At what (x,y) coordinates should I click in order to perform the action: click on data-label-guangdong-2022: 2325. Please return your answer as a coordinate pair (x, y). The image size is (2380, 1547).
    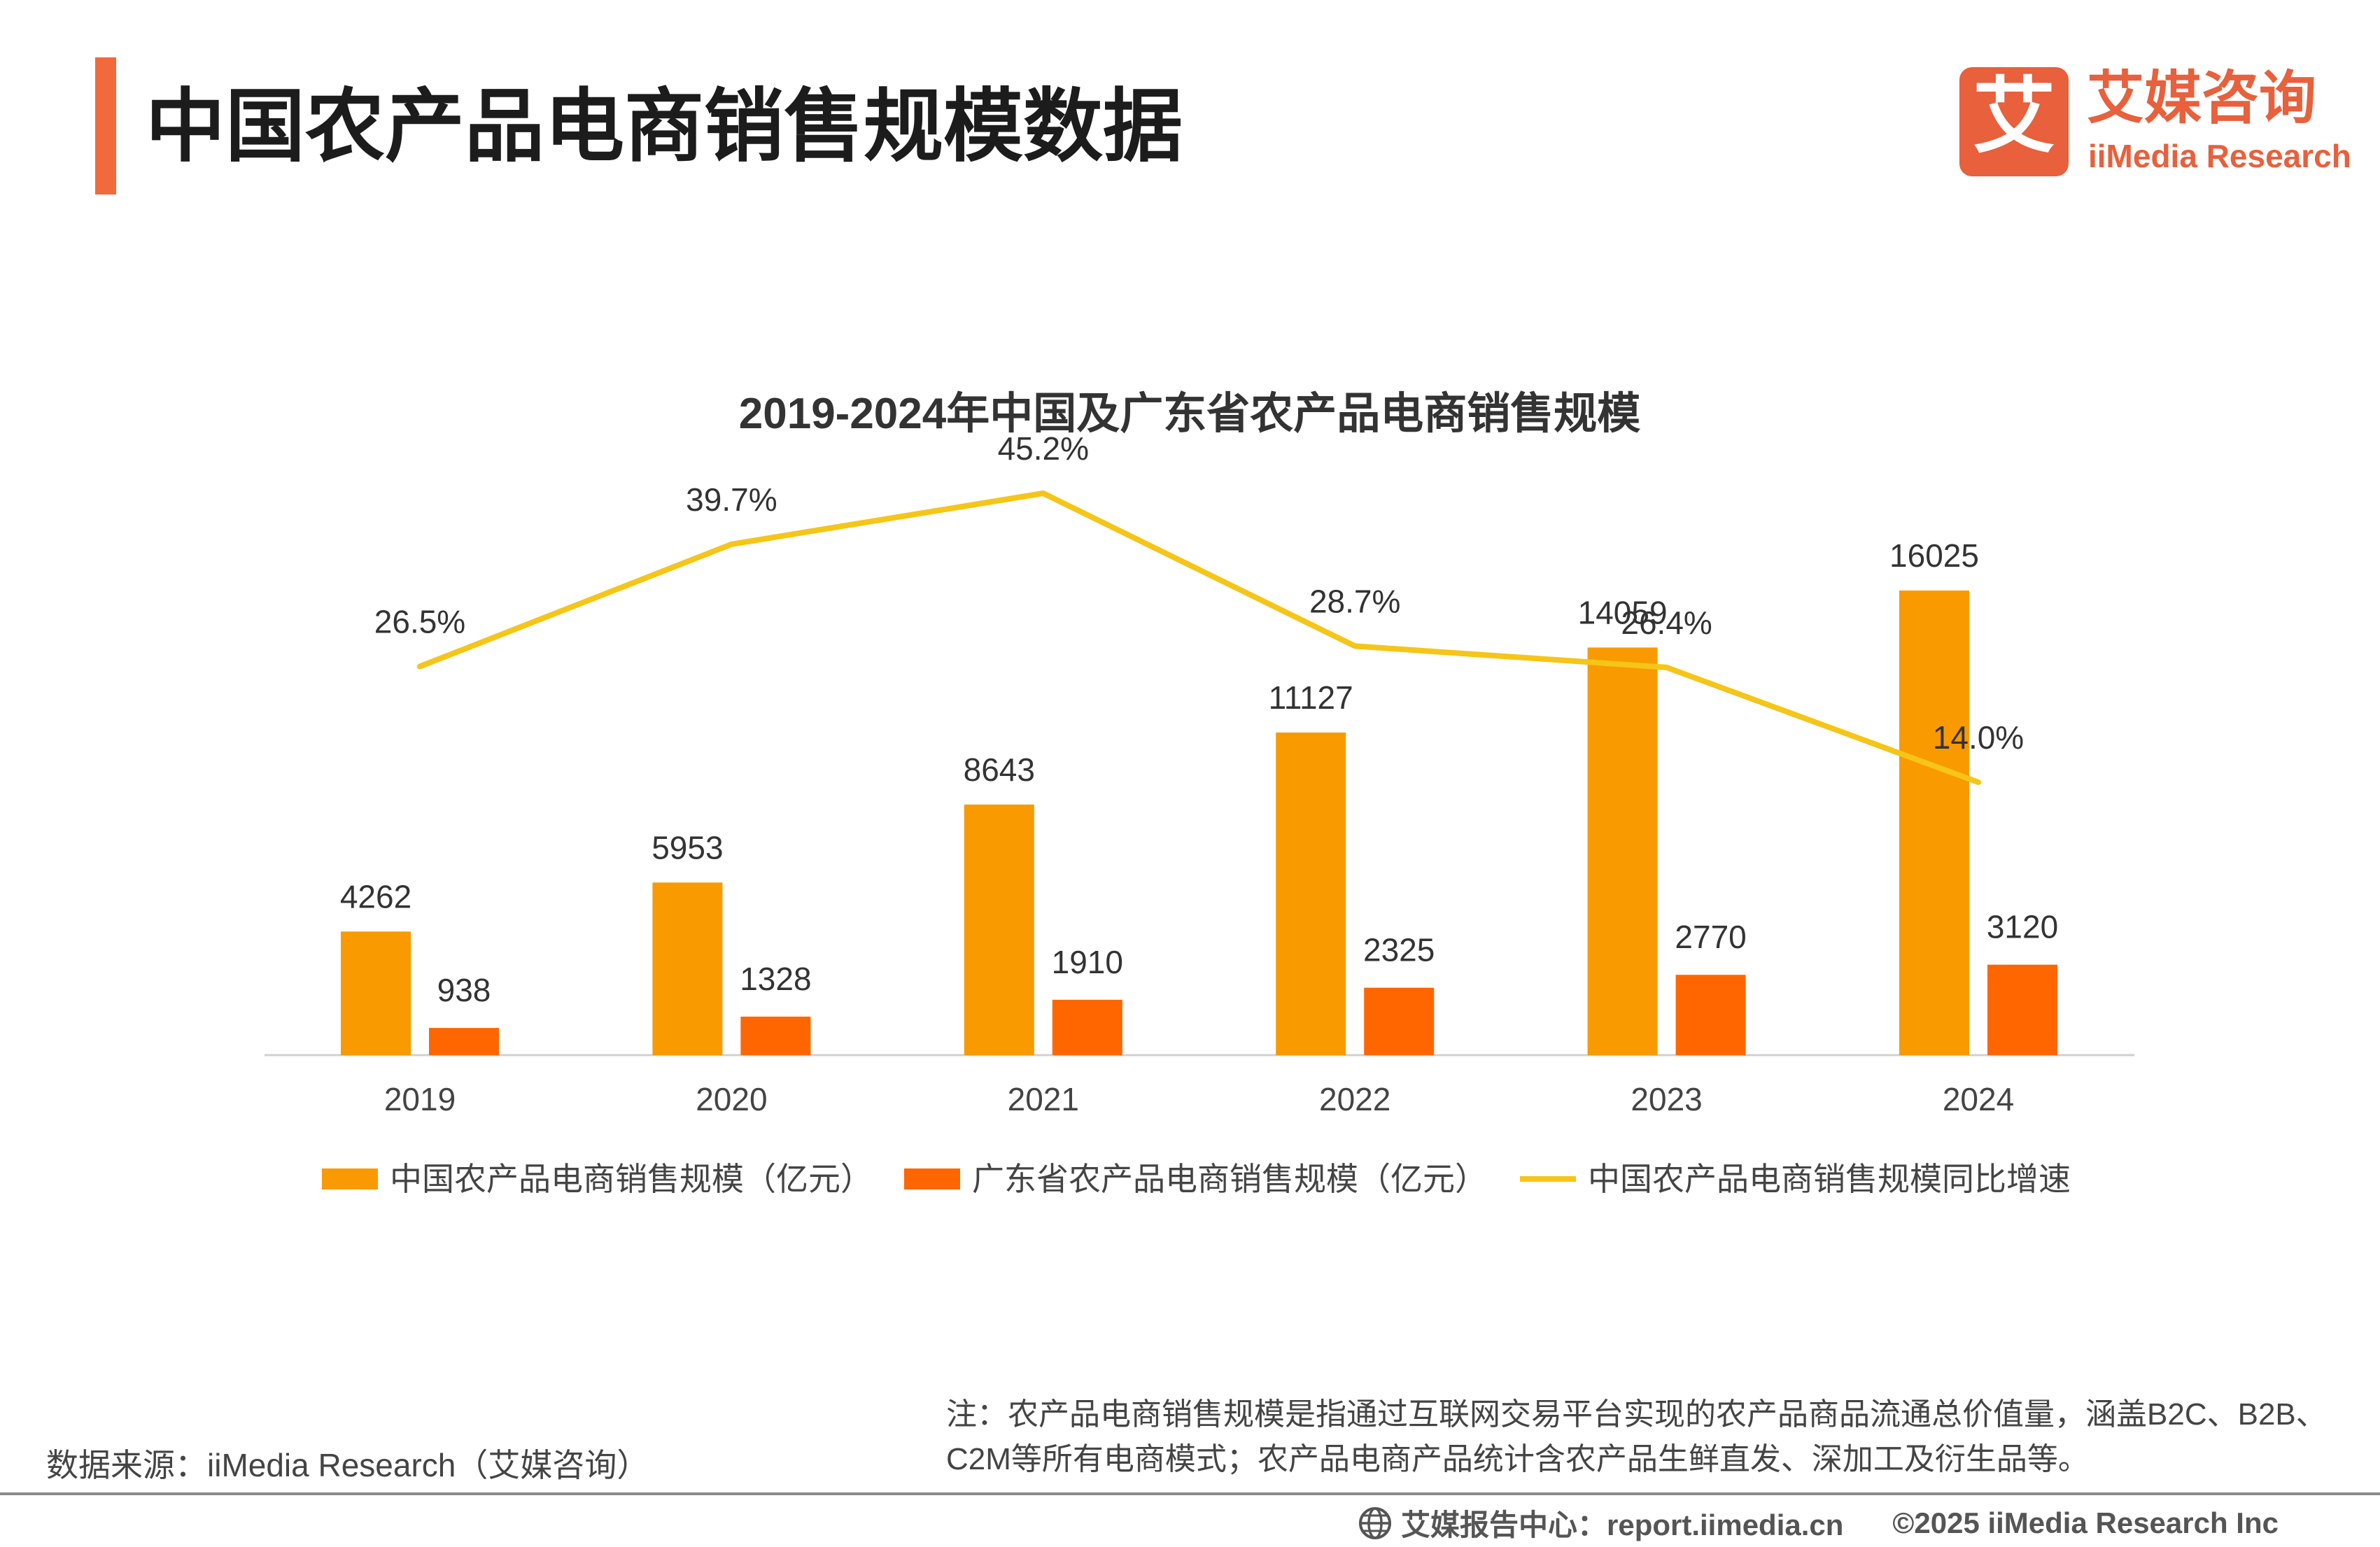
    Looking at the image, I should click on (1399, 950).